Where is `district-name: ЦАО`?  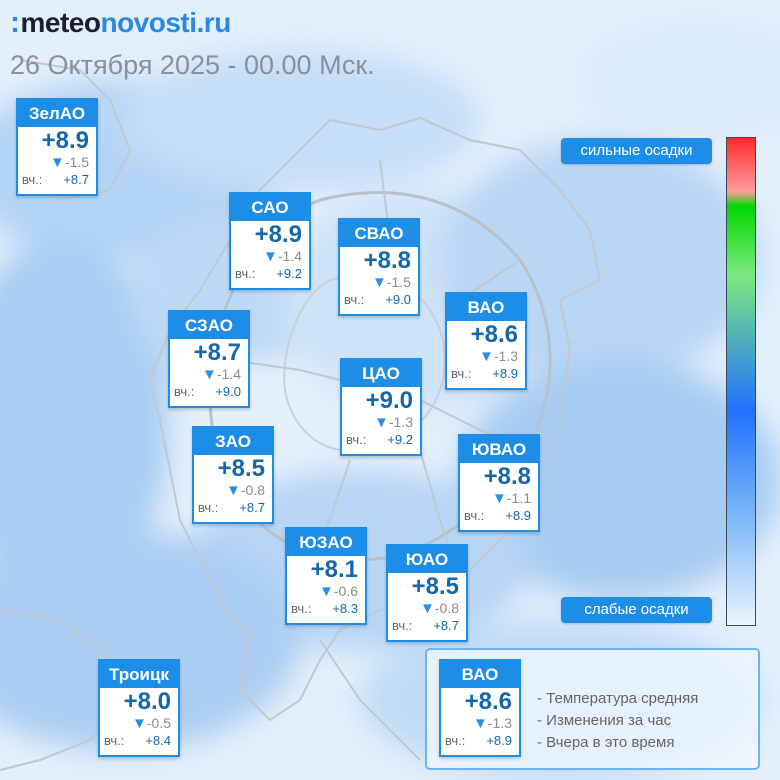 district-name: ЦАО is located at coordinates (381, 373).